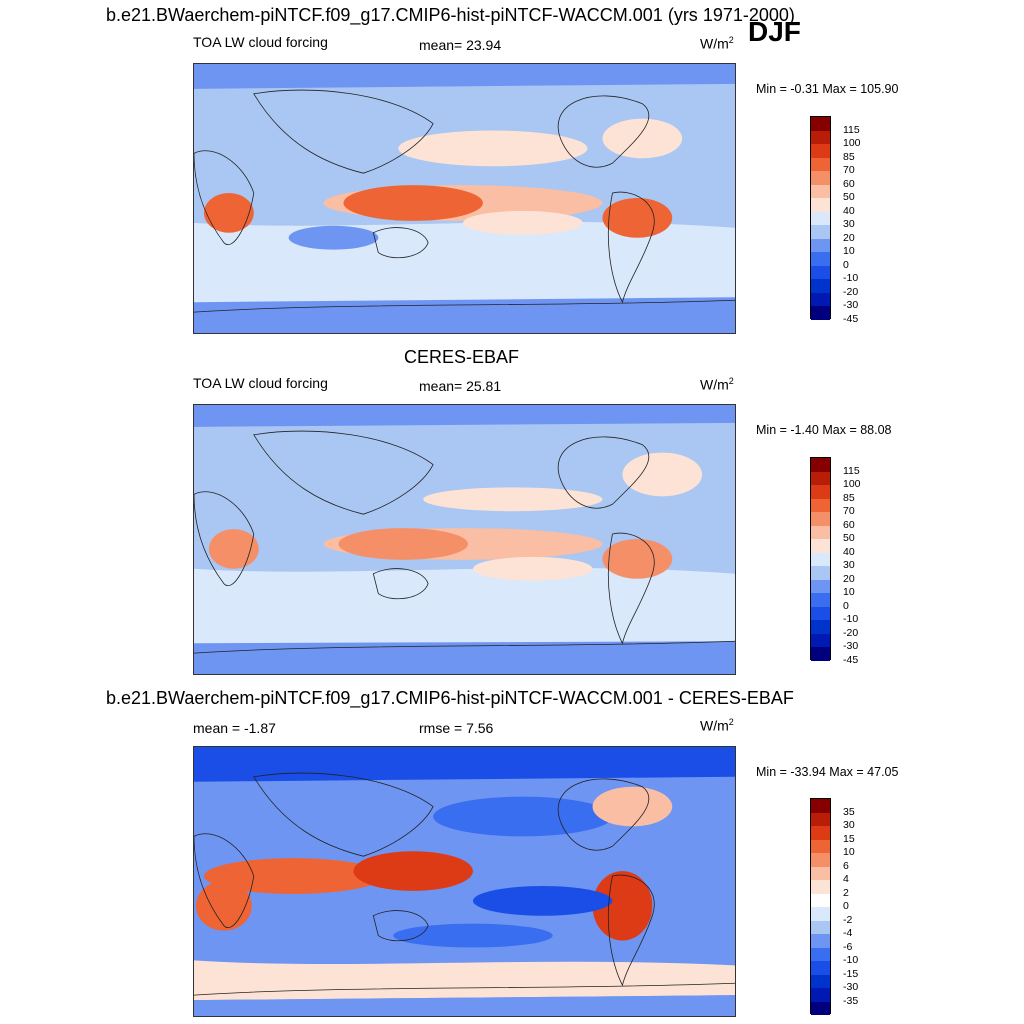 This screenshot has height=1024, width=1024. I want to click on colorbar-level-label: -2, so click(848, 919).